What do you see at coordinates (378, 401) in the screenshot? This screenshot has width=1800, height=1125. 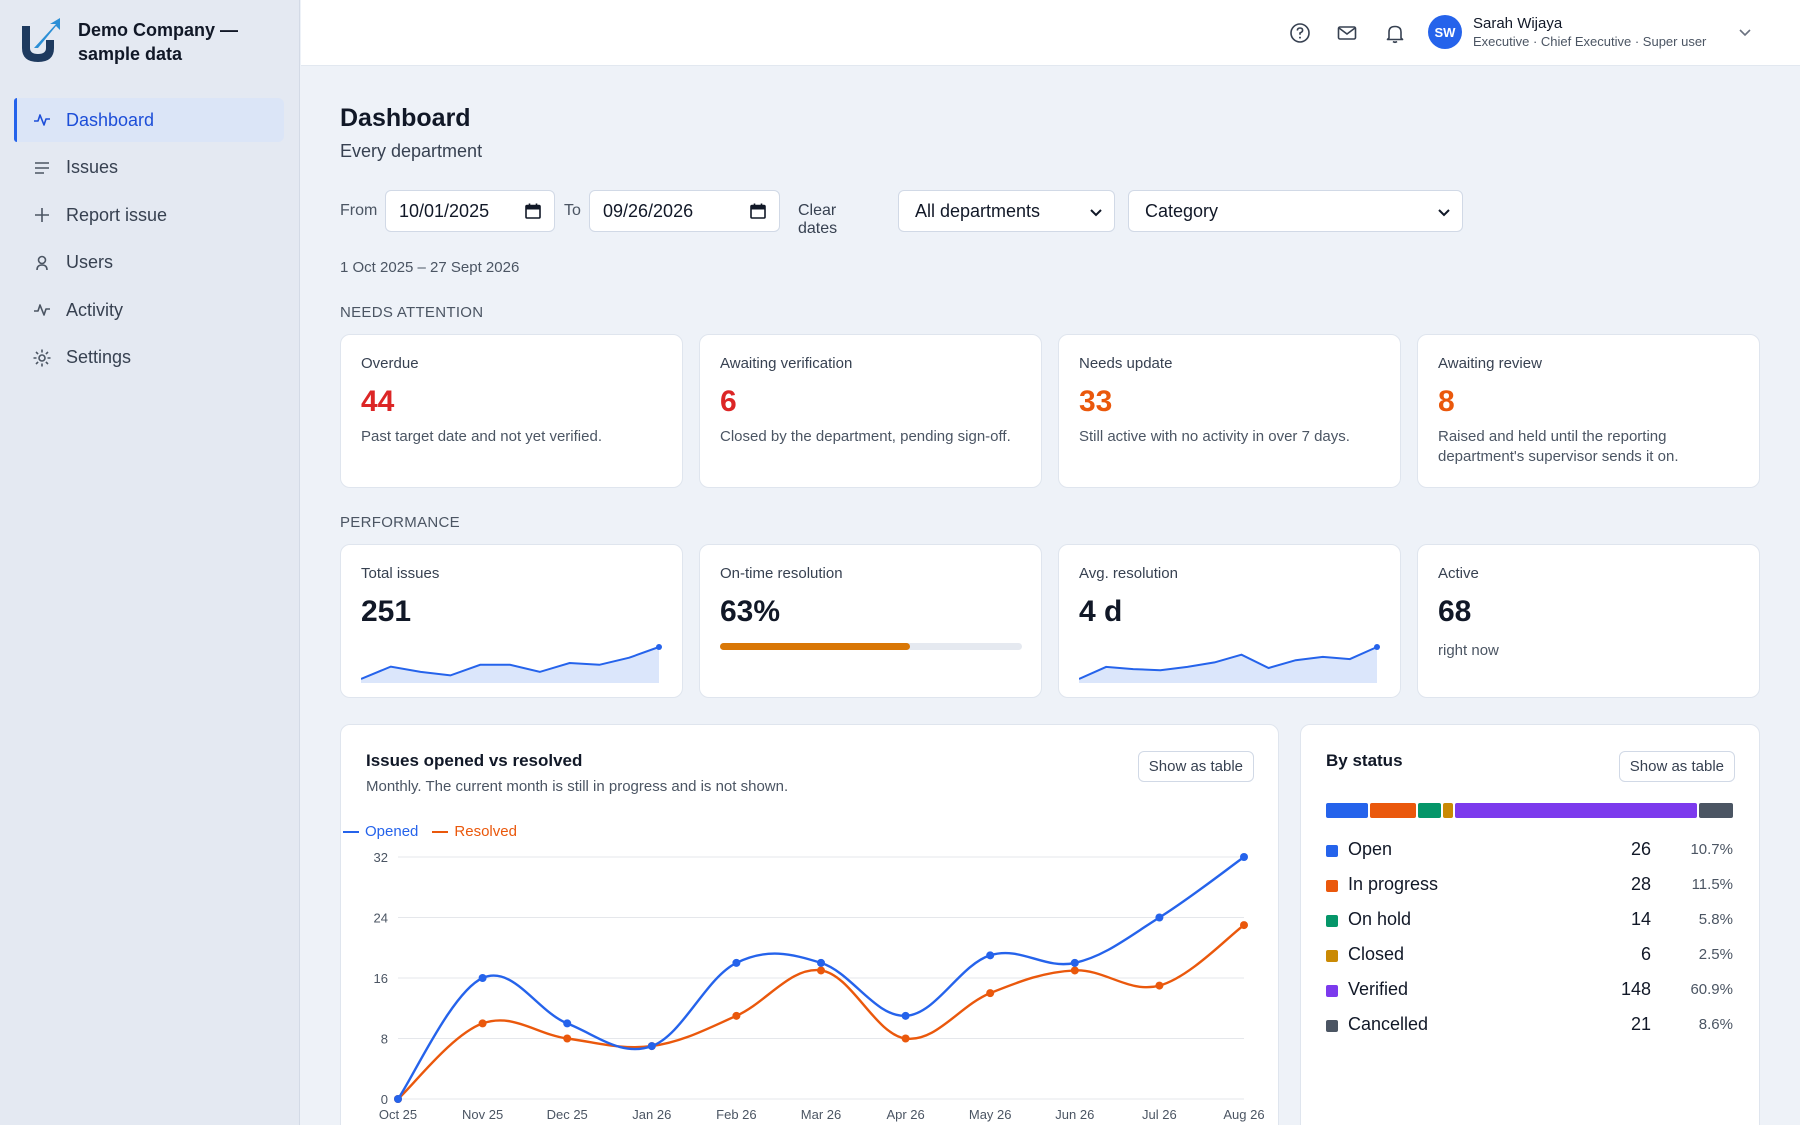 I see `card-value: 44` at bounding box center [378, 401].